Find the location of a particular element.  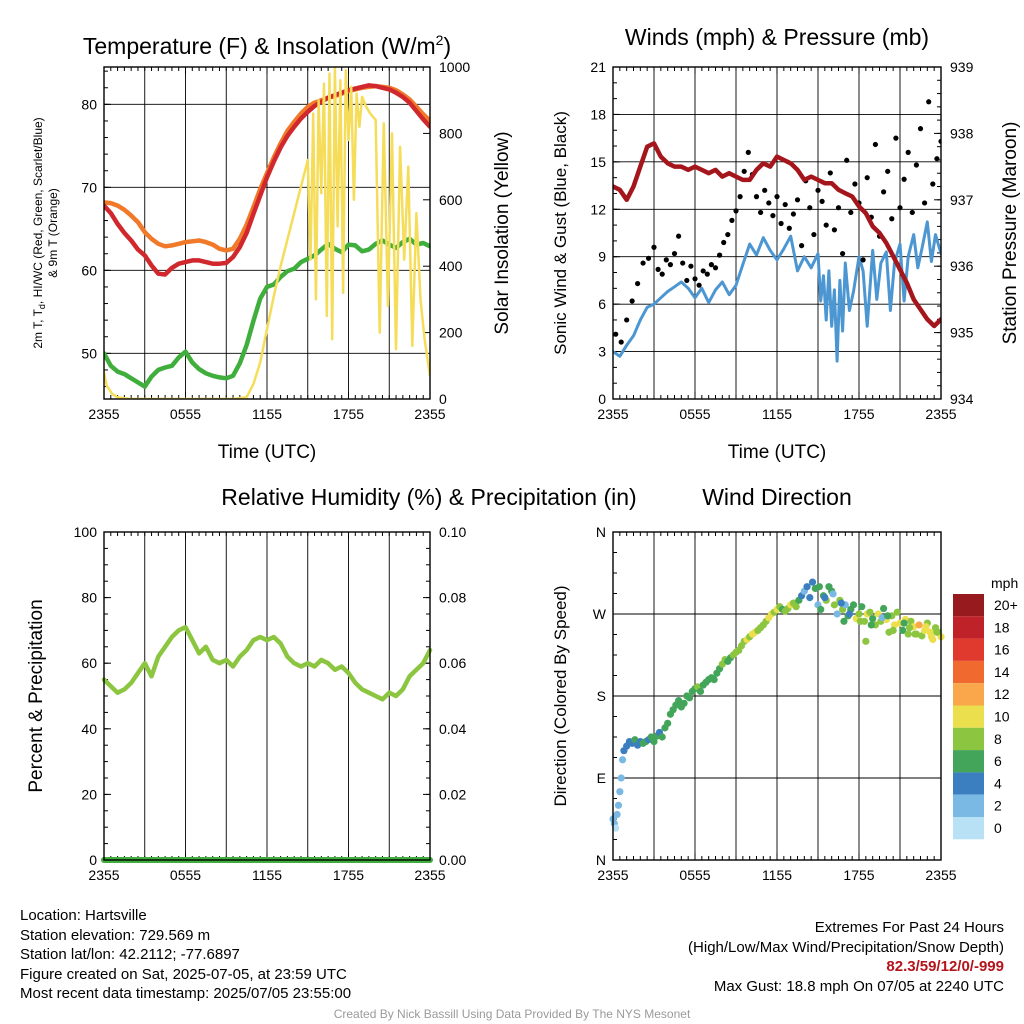

y2-tick-label: 0 is located at coordinates (443, 399).